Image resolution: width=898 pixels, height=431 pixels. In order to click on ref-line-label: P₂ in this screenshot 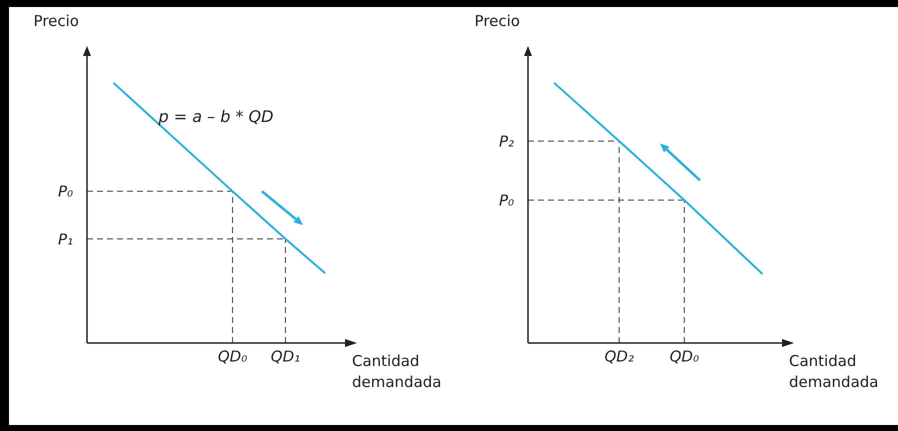, I will do `click(506, 141)`.